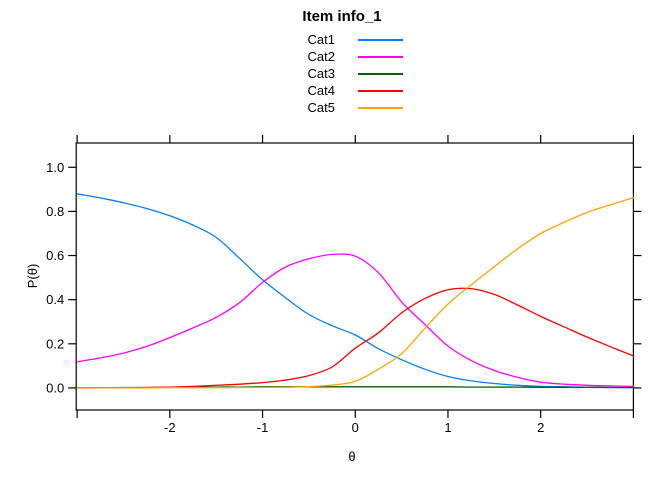  Describe the element at coordinates (321, 90) in the screenshot. I see `legend-item-label: Cat4` at that location.